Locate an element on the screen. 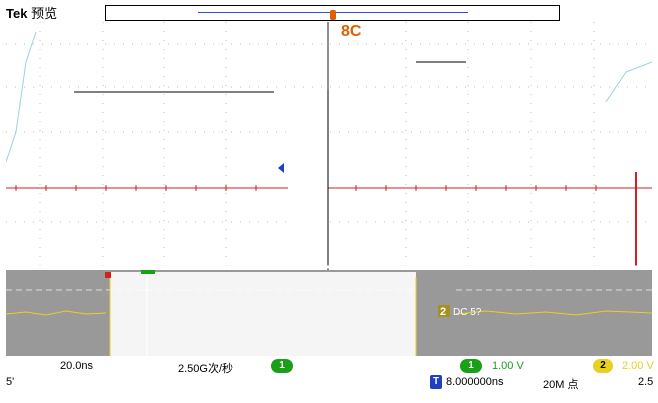  ch2-trace-left is located at coordinates (56, 313).